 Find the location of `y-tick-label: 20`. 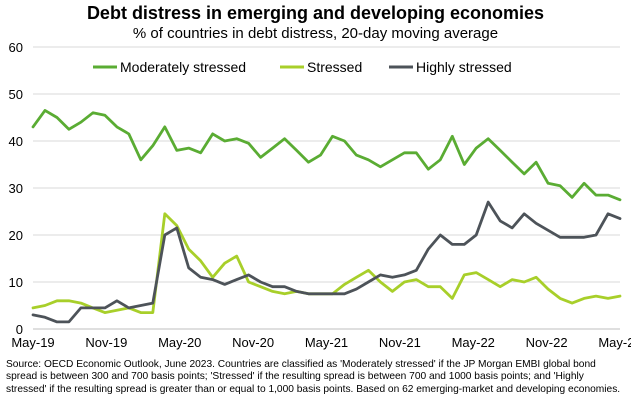

y-tick-label: 20 is located at coordinates (16, 235).